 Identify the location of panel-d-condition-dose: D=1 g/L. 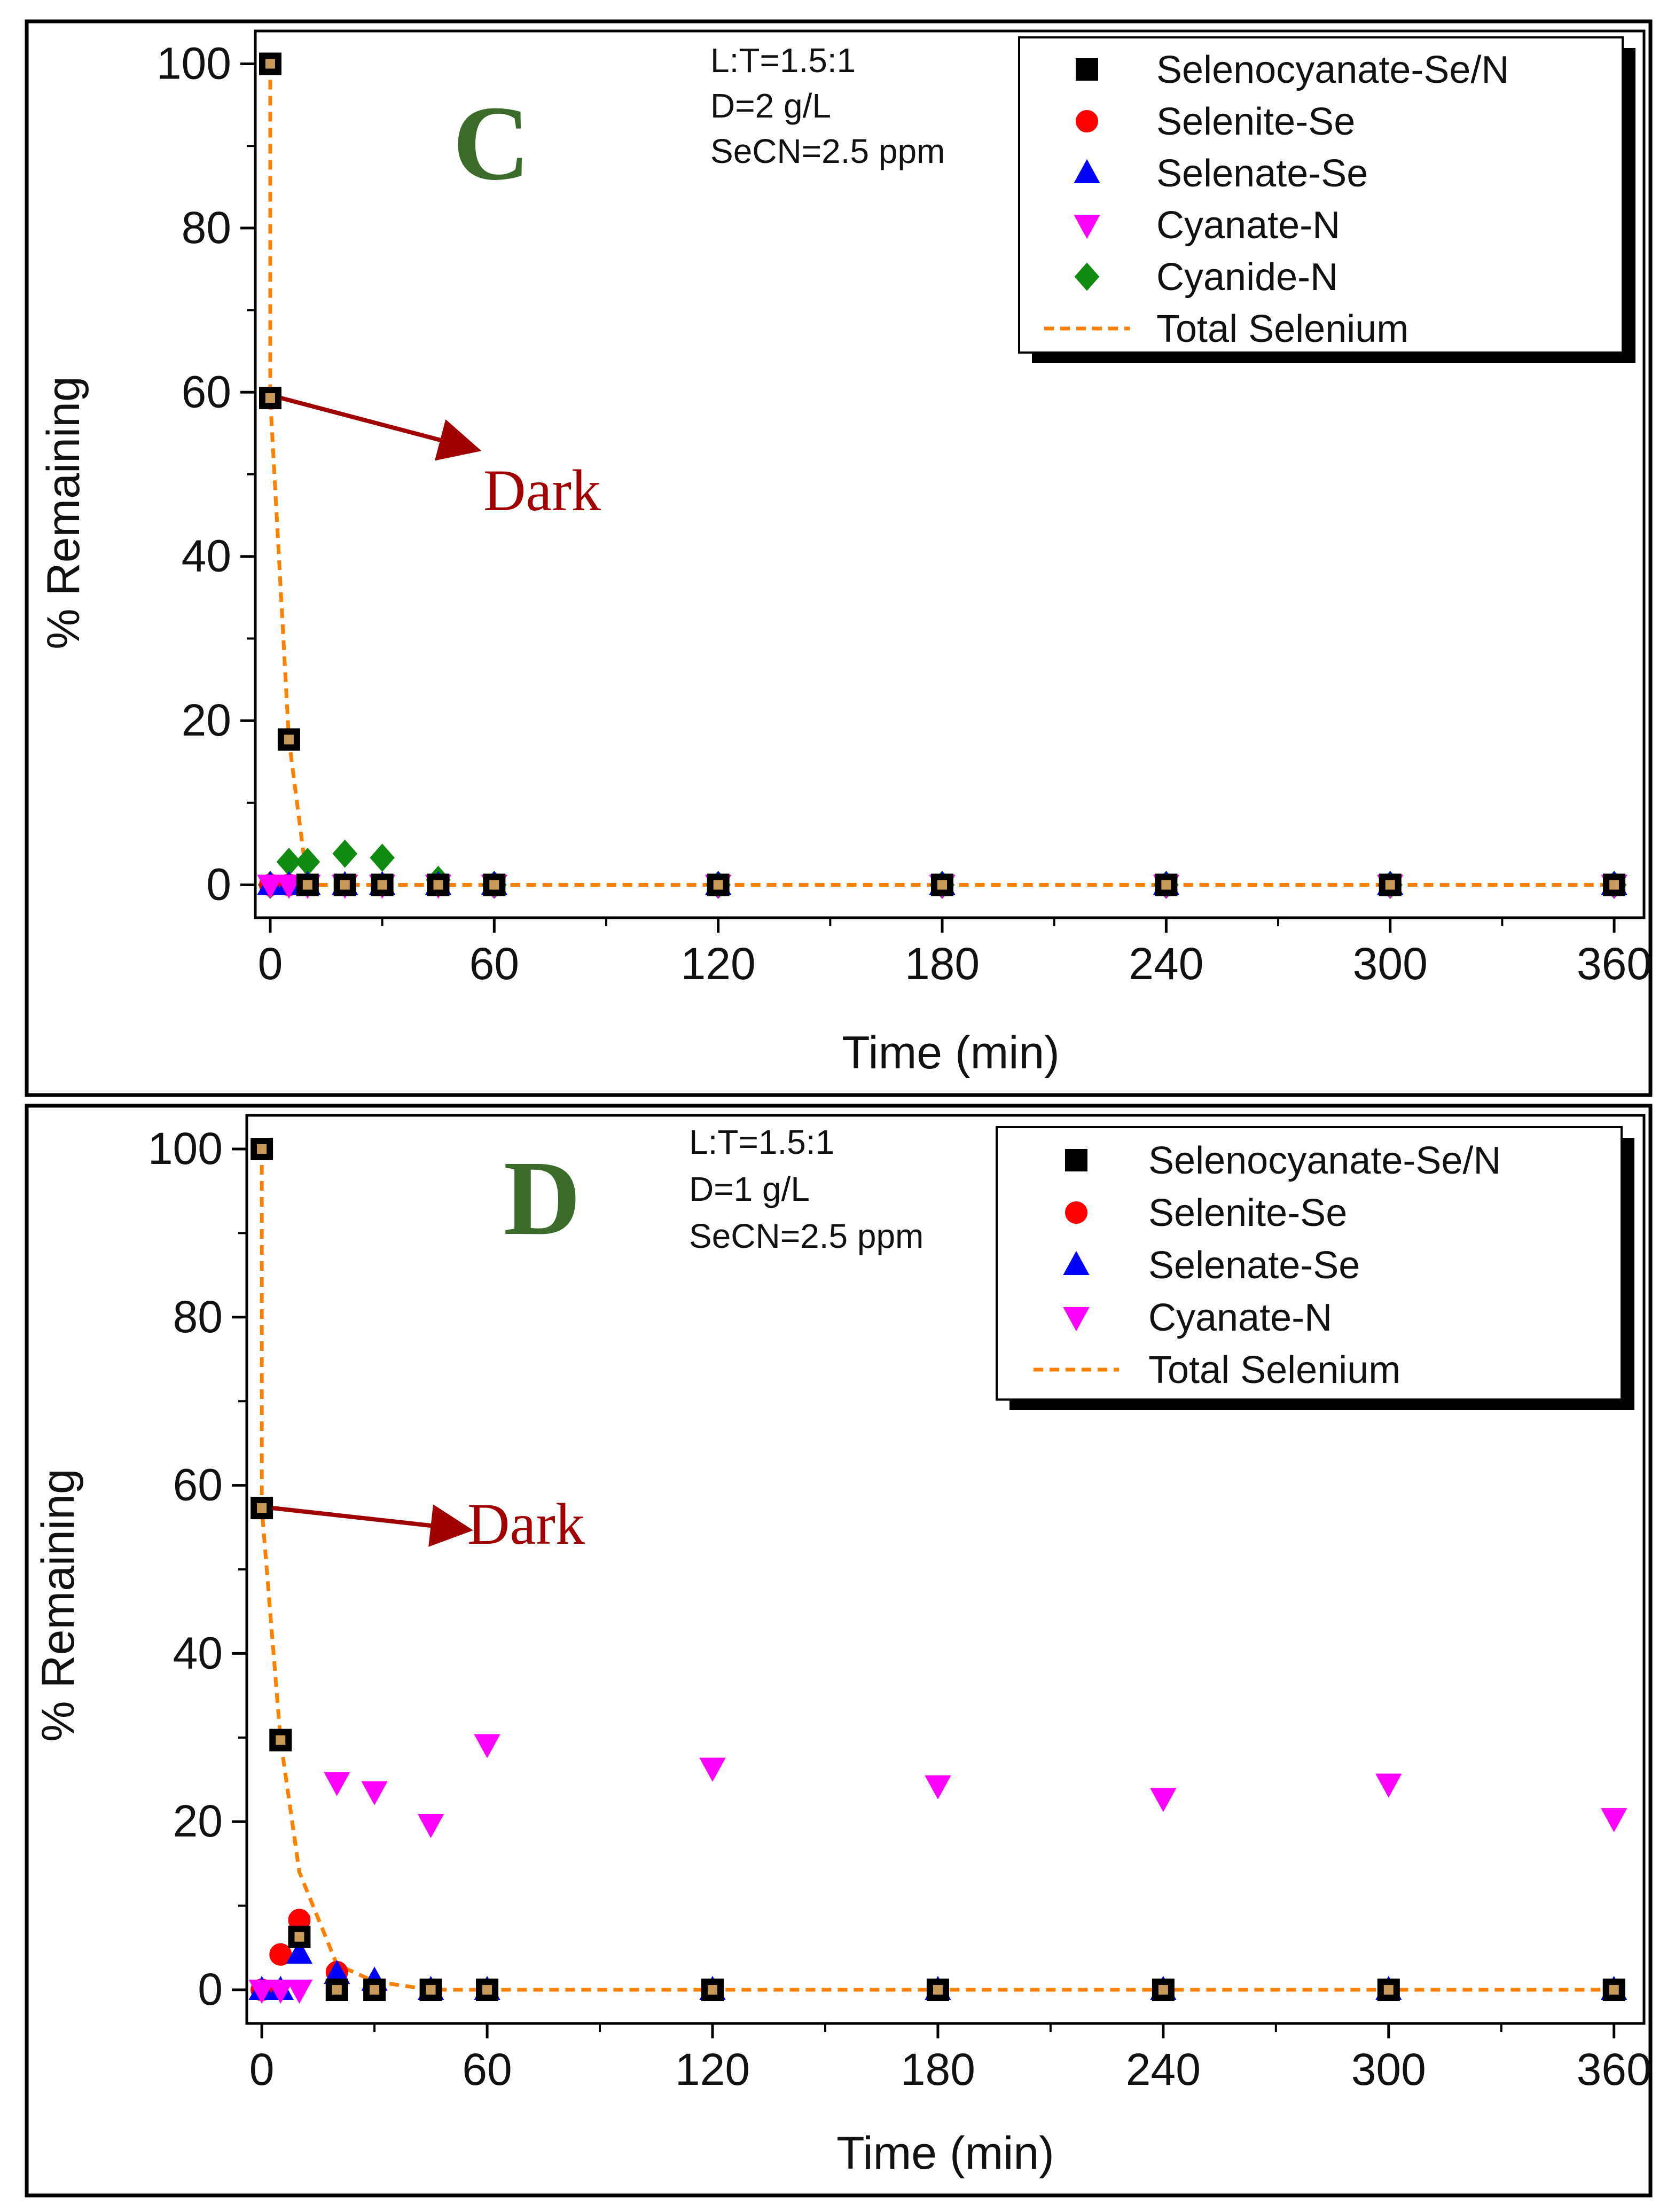
(749, 1189).